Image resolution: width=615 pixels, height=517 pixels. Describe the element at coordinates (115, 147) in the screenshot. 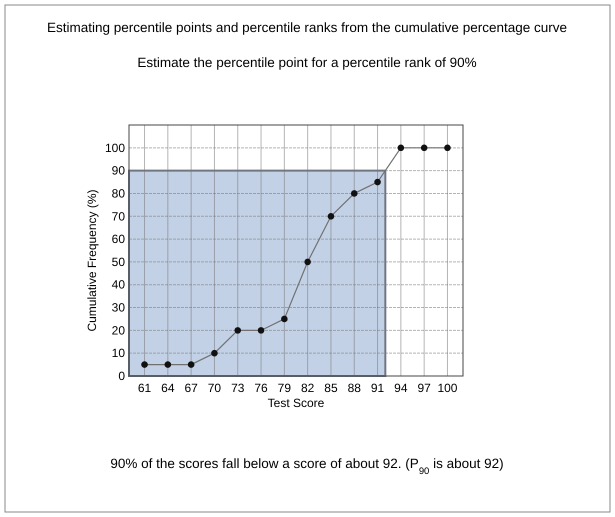

I see `y-tick-label: 100` at that location.